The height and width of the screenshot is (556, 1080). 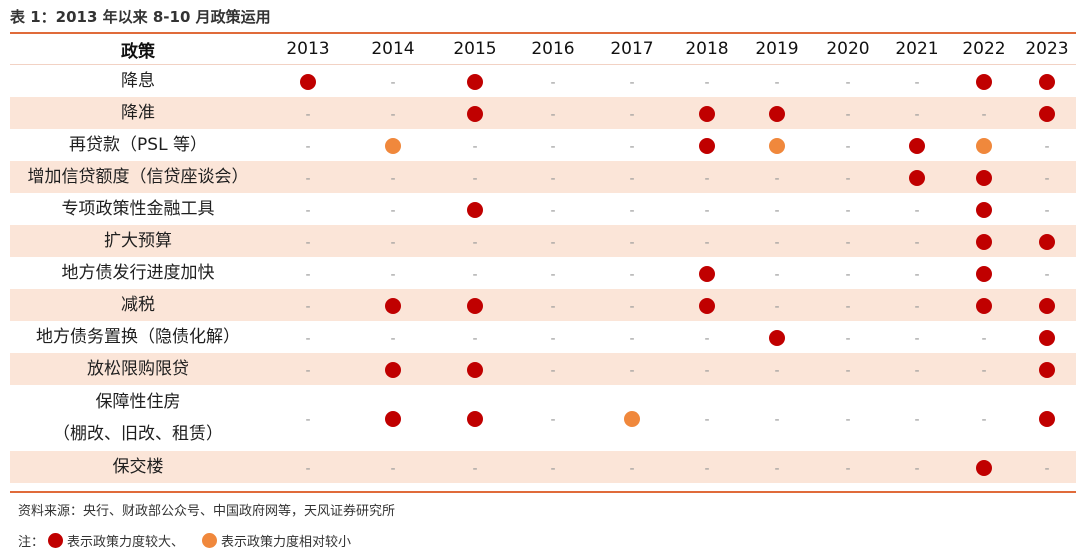 I want to click on policy-name: 放松限购限贷, so click(x=138, y=369).